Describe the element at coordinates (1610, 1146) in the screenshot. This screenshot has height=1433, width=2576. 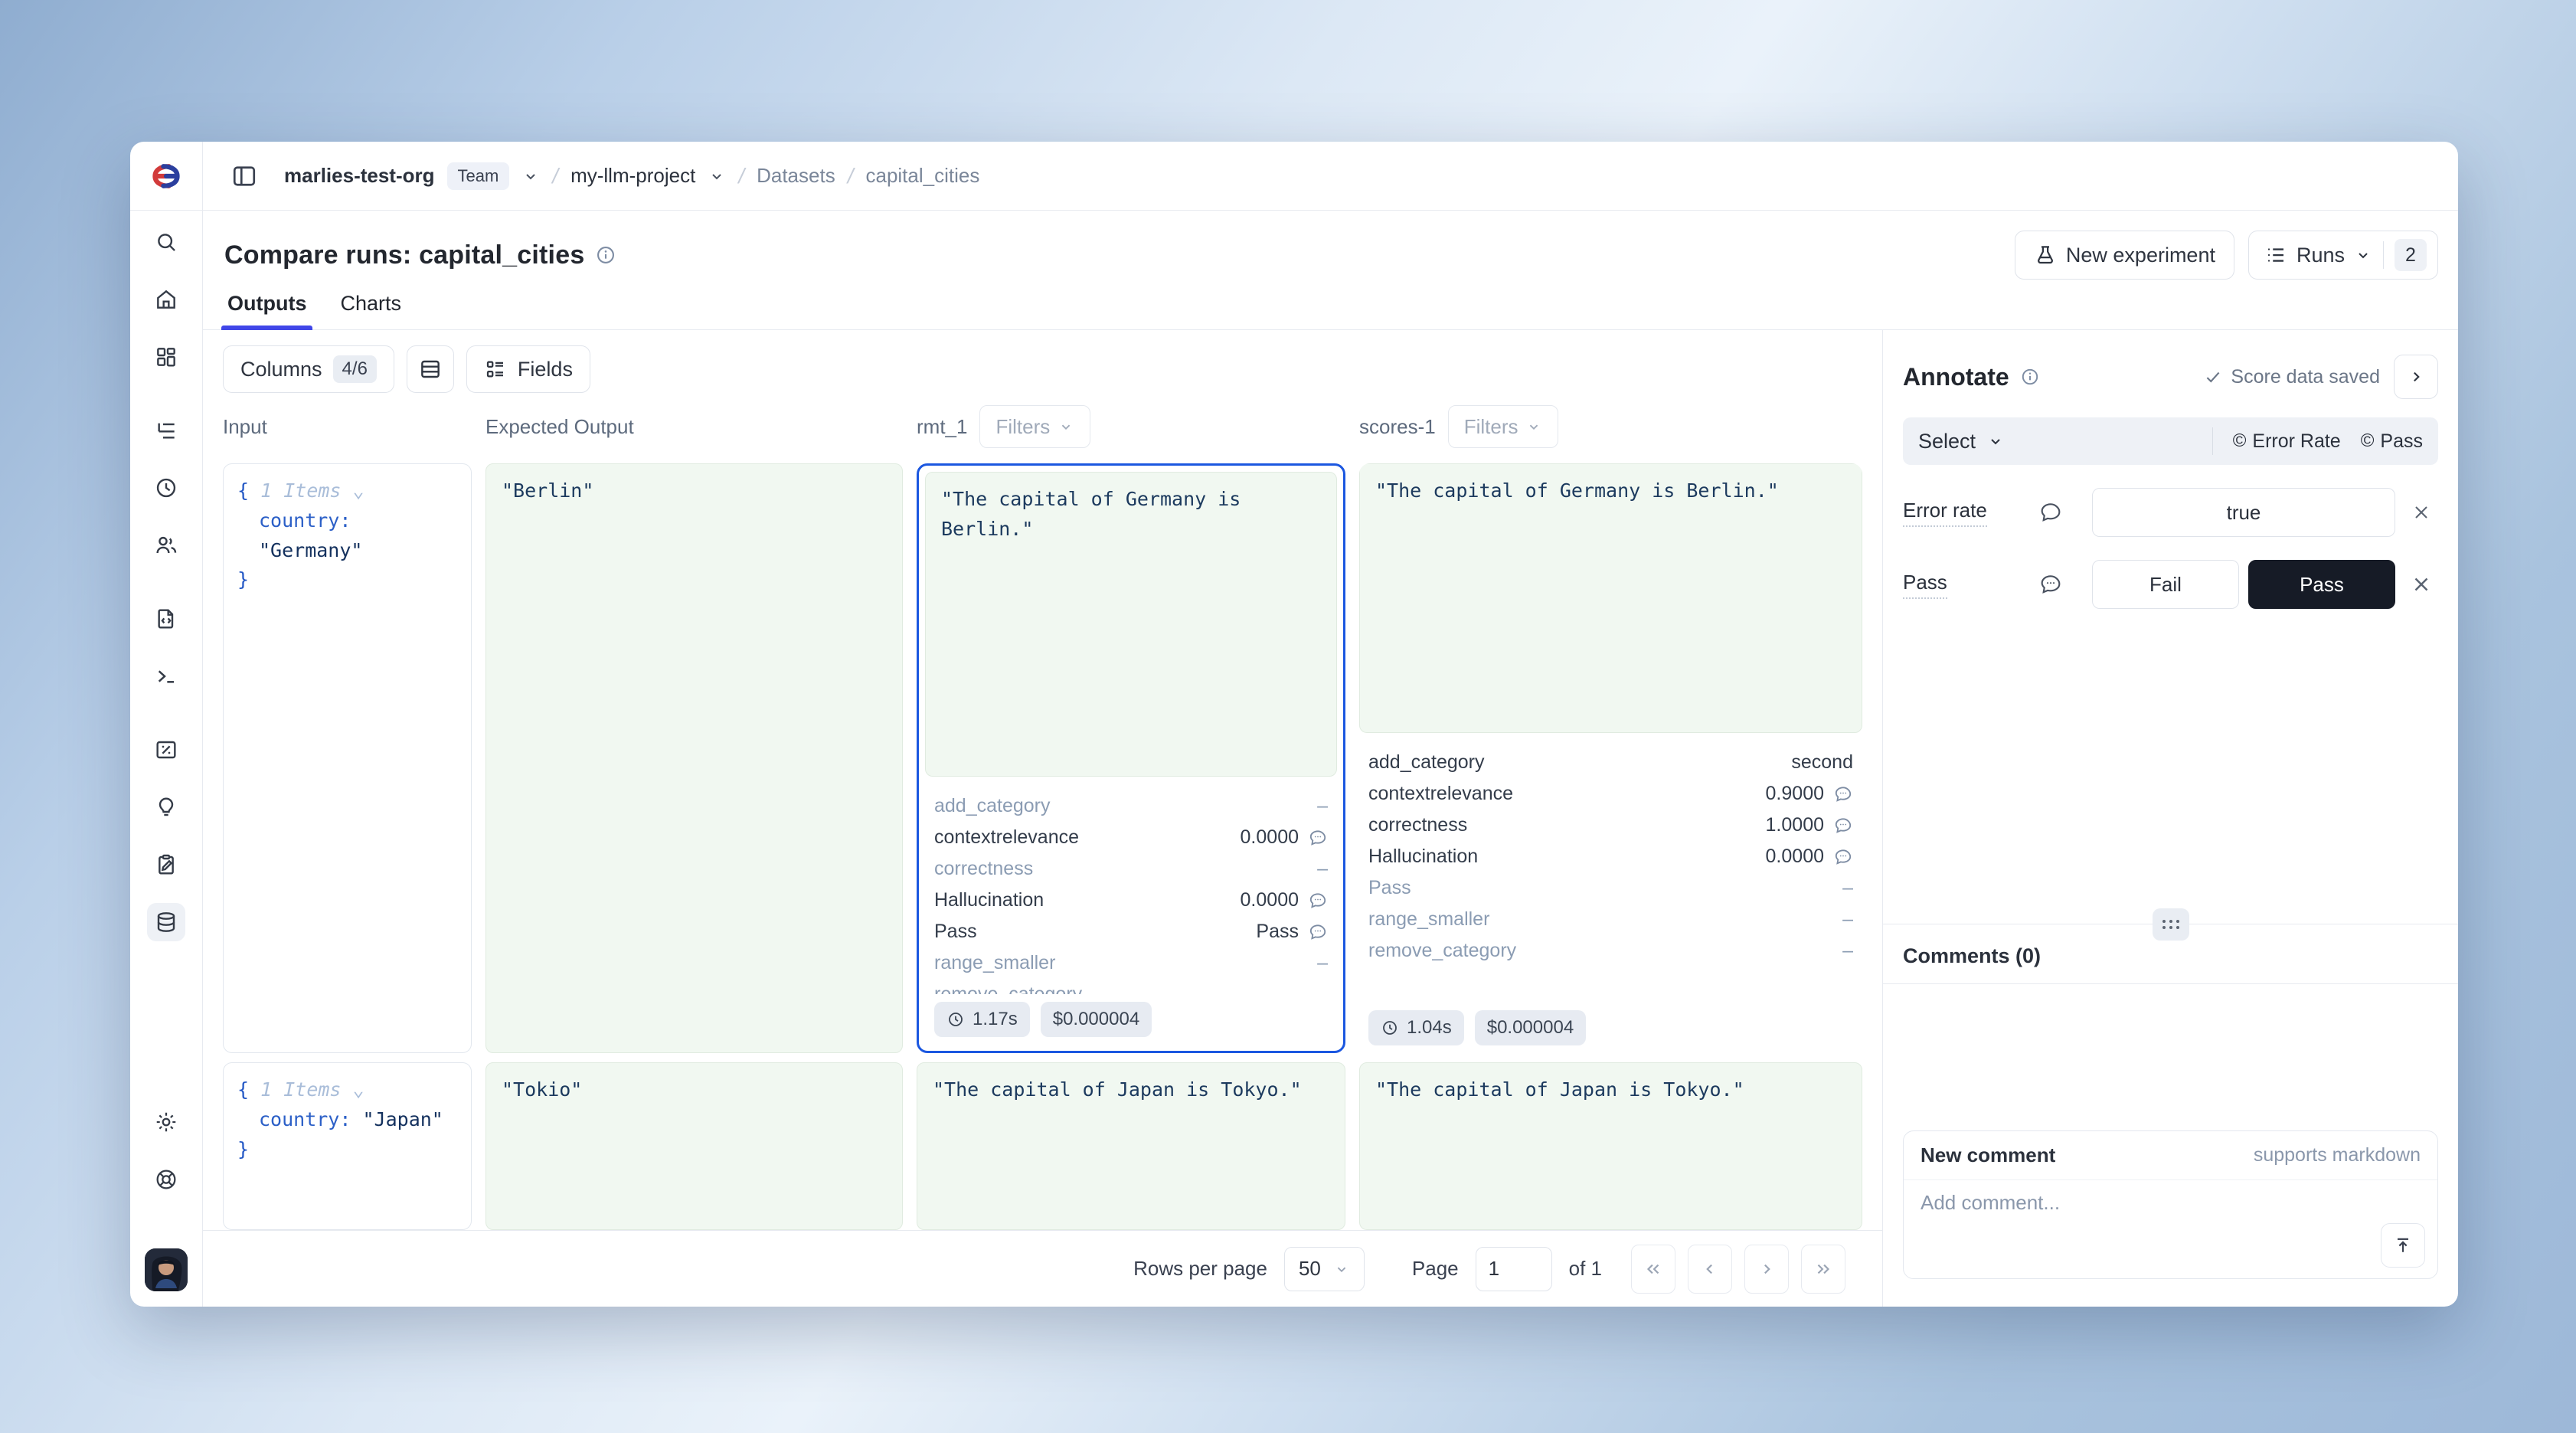
I see `run2-output-cell: "The capital of Japan is Tokyo."` at that location.